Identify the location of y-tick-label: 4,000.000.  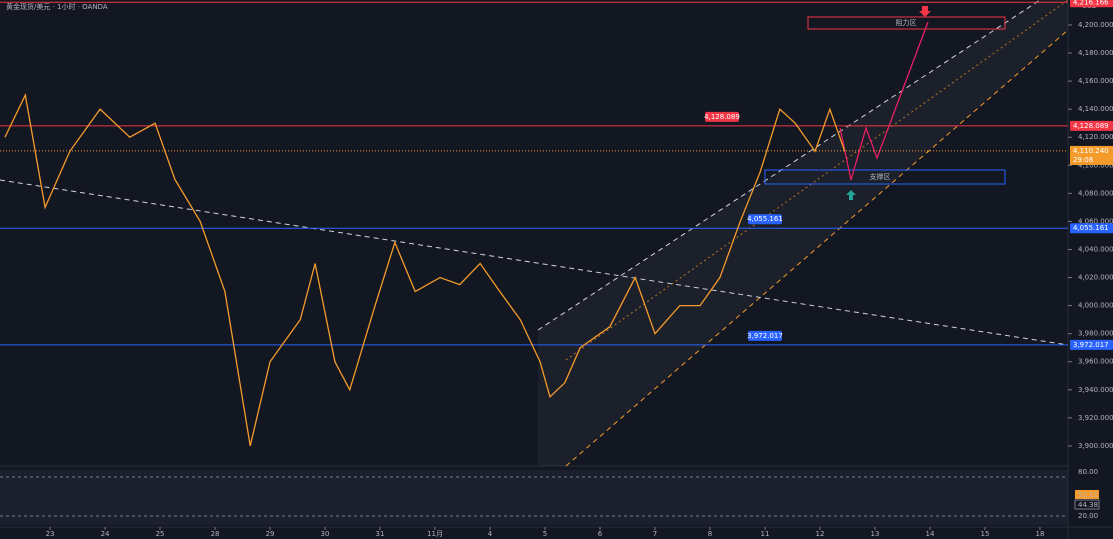
(1095, 306).